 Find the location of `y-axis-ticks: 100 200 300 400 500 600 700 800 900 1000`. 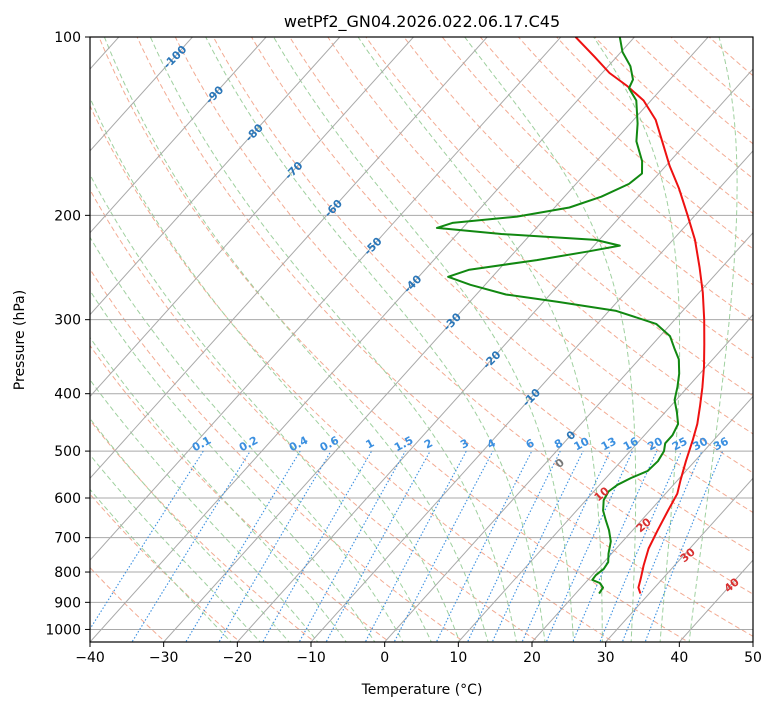

y-axis-ticks: 100 200 300 400 500 600 700 800 900 1000 is located at coordinates (67, 334).